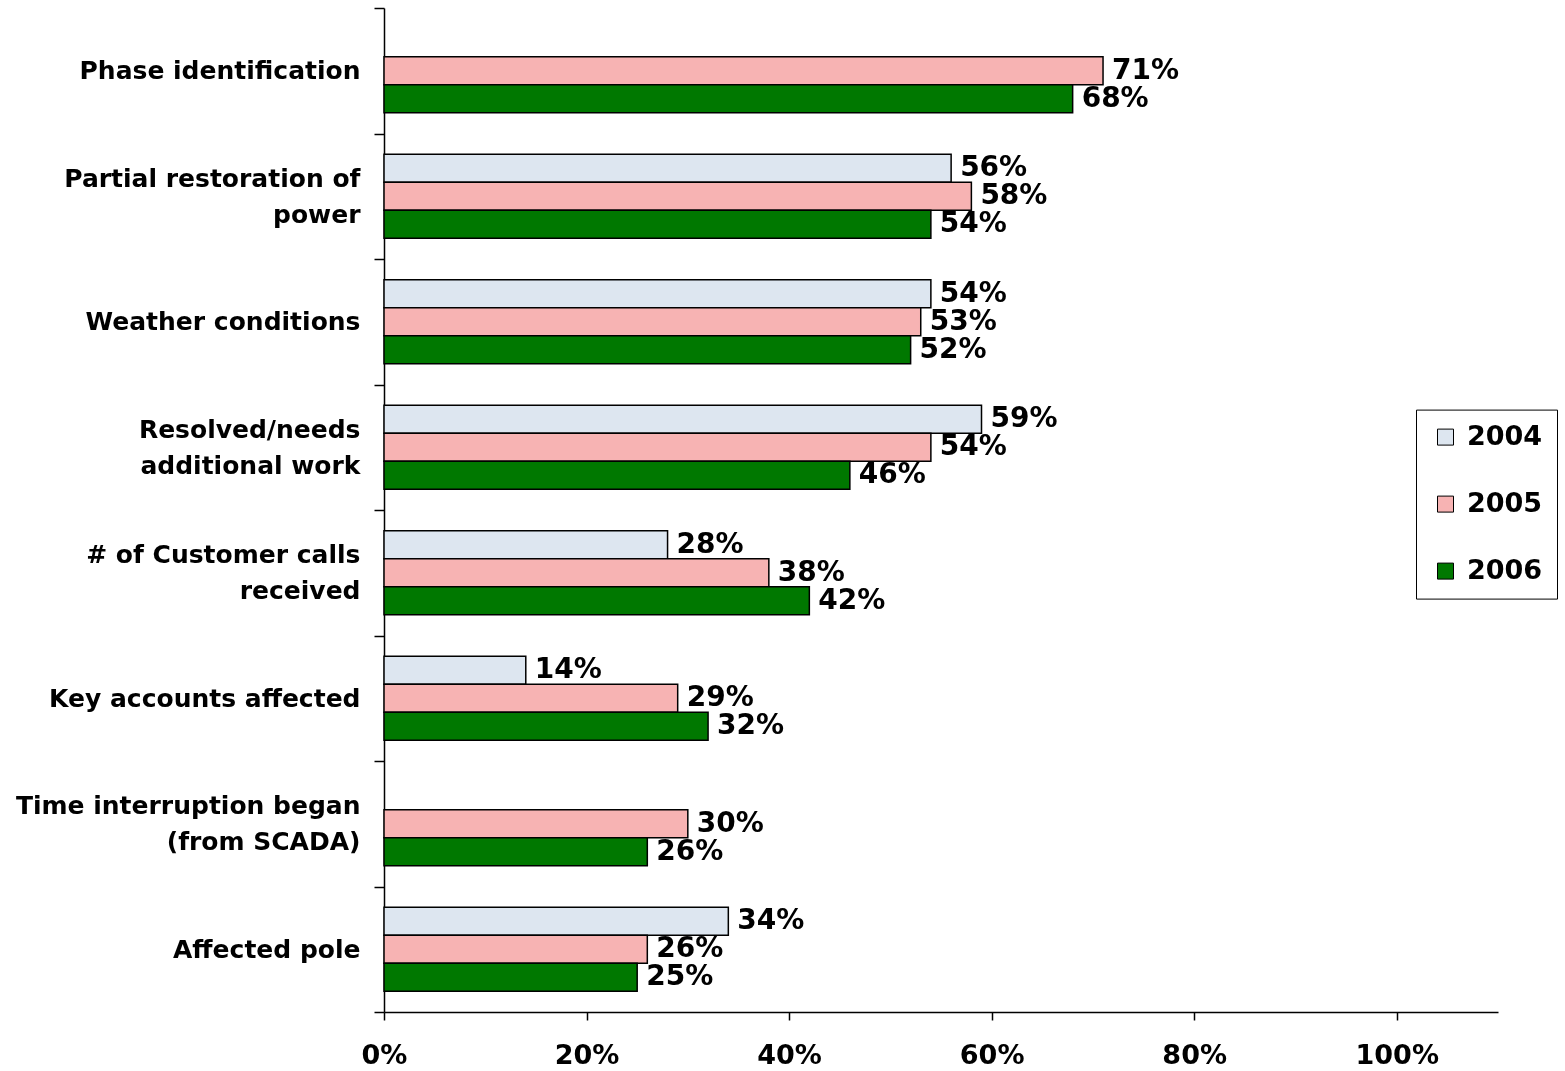 The image size is (1565, 1071). I want to click on legend-label: 2006, so click(1505, 570).